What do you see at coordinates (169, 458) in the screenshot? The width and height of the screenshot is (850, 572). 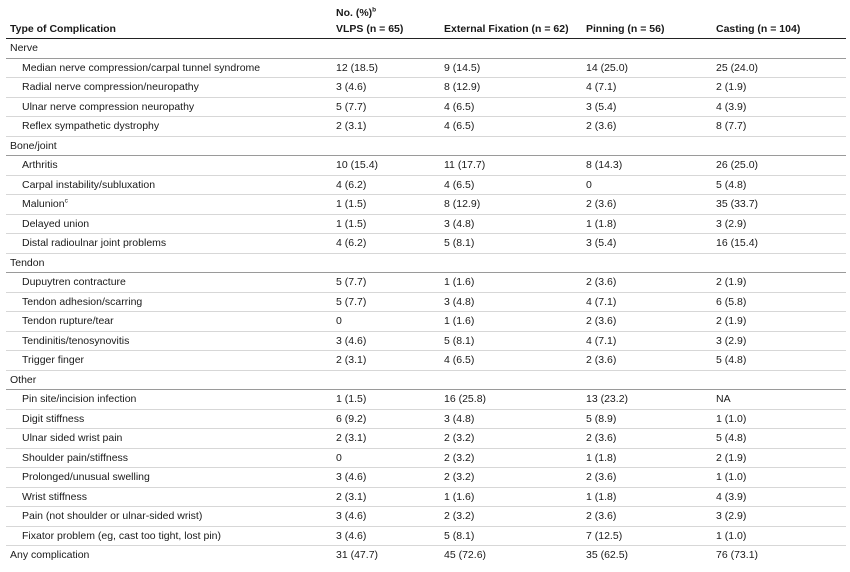 I see `row-label-cell: Shoulder pain/stiffness` at bounding box center [169, 458].